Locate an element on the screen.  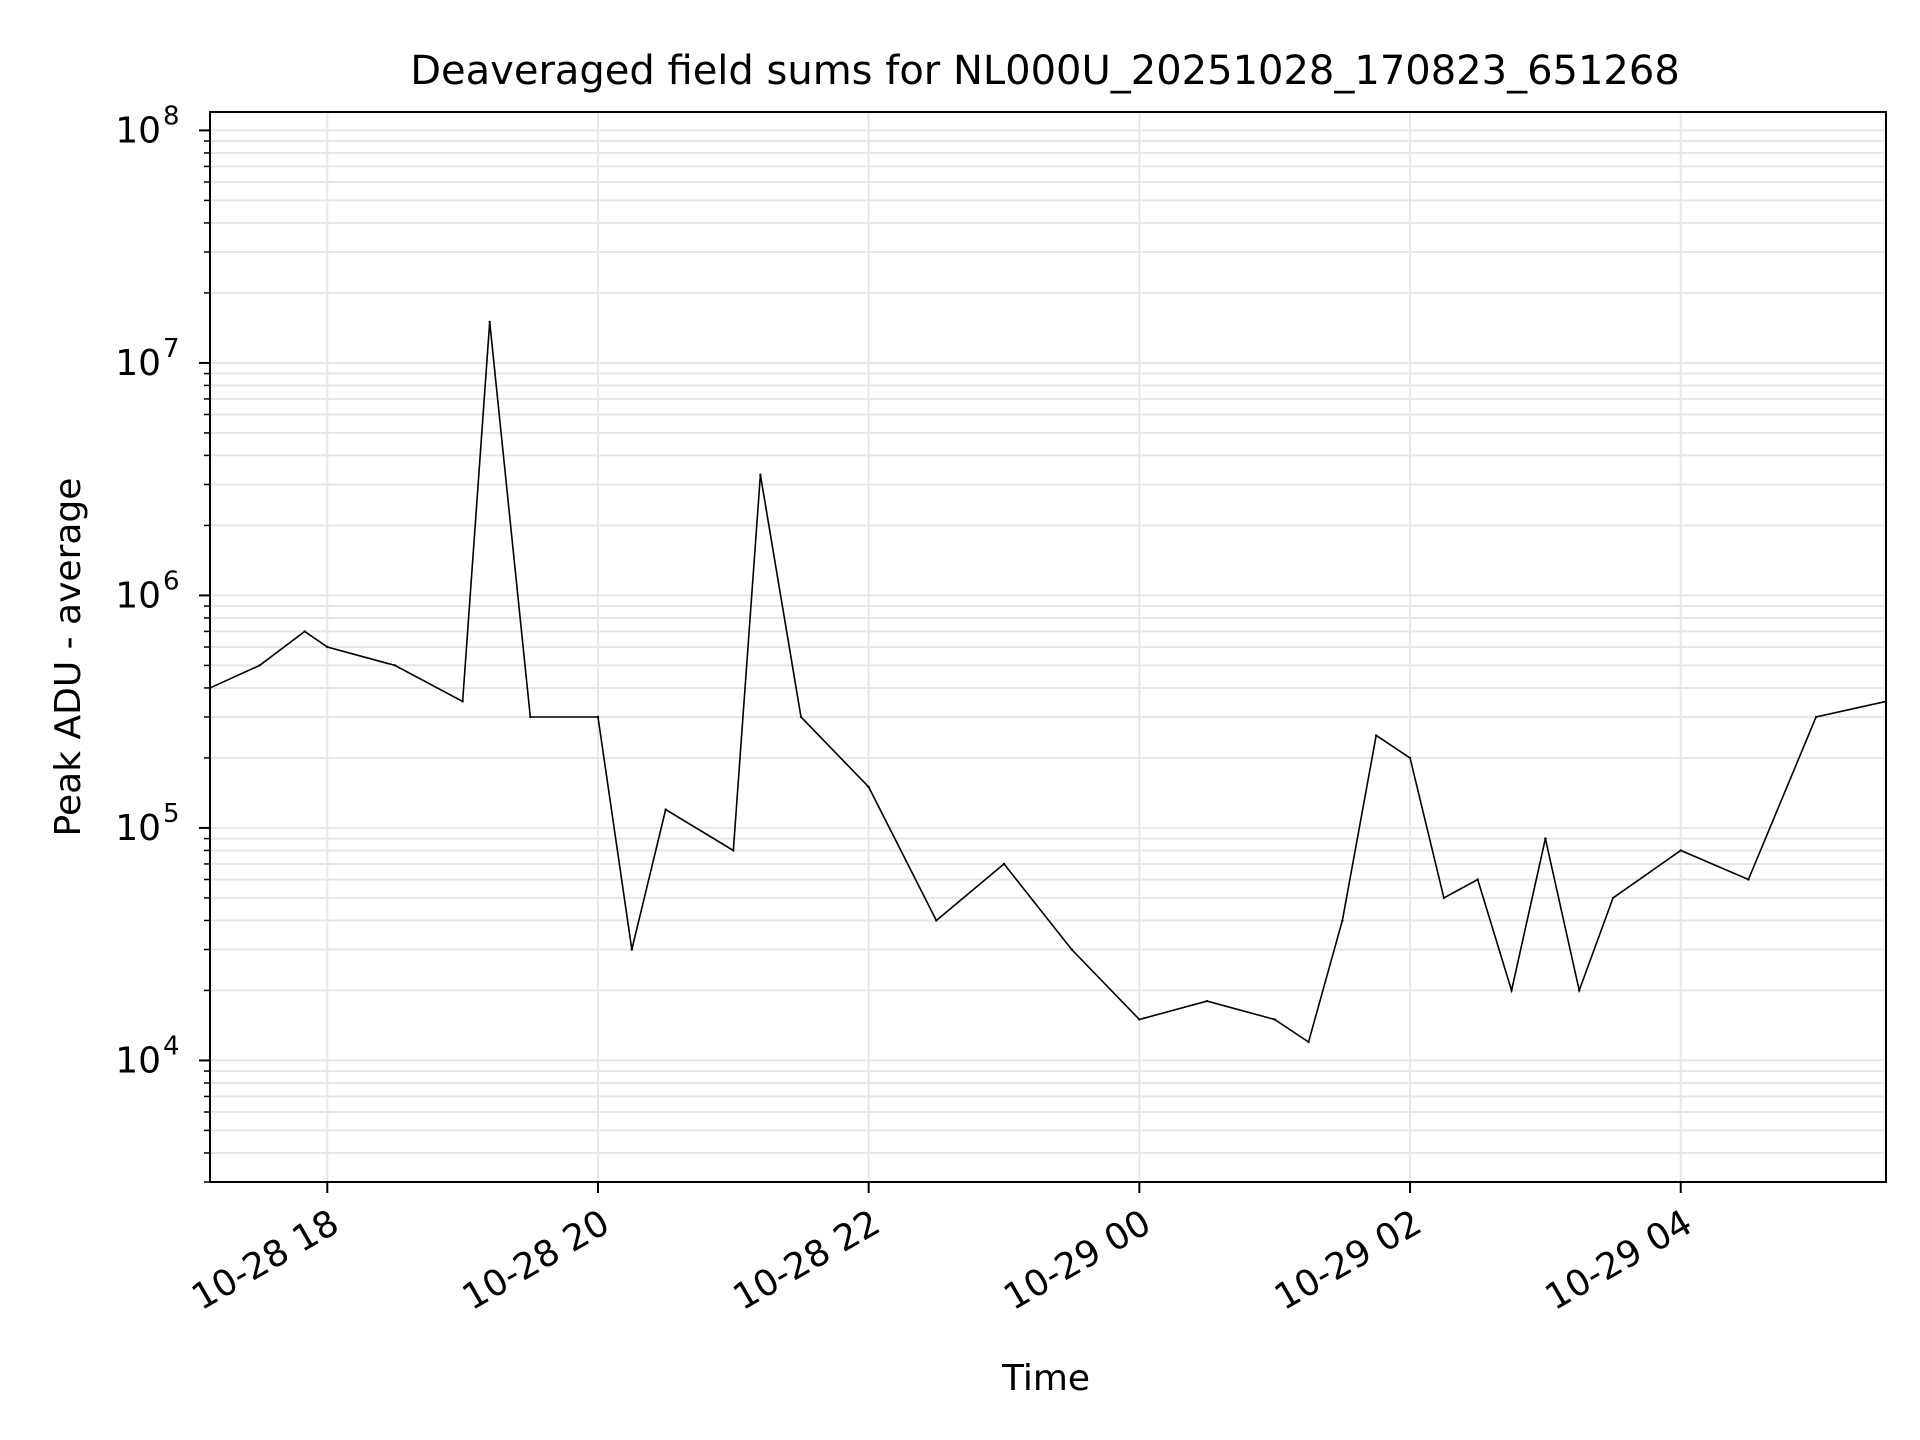
y-tick-label-exponent: 4 is located at coordinates (171, 1046).